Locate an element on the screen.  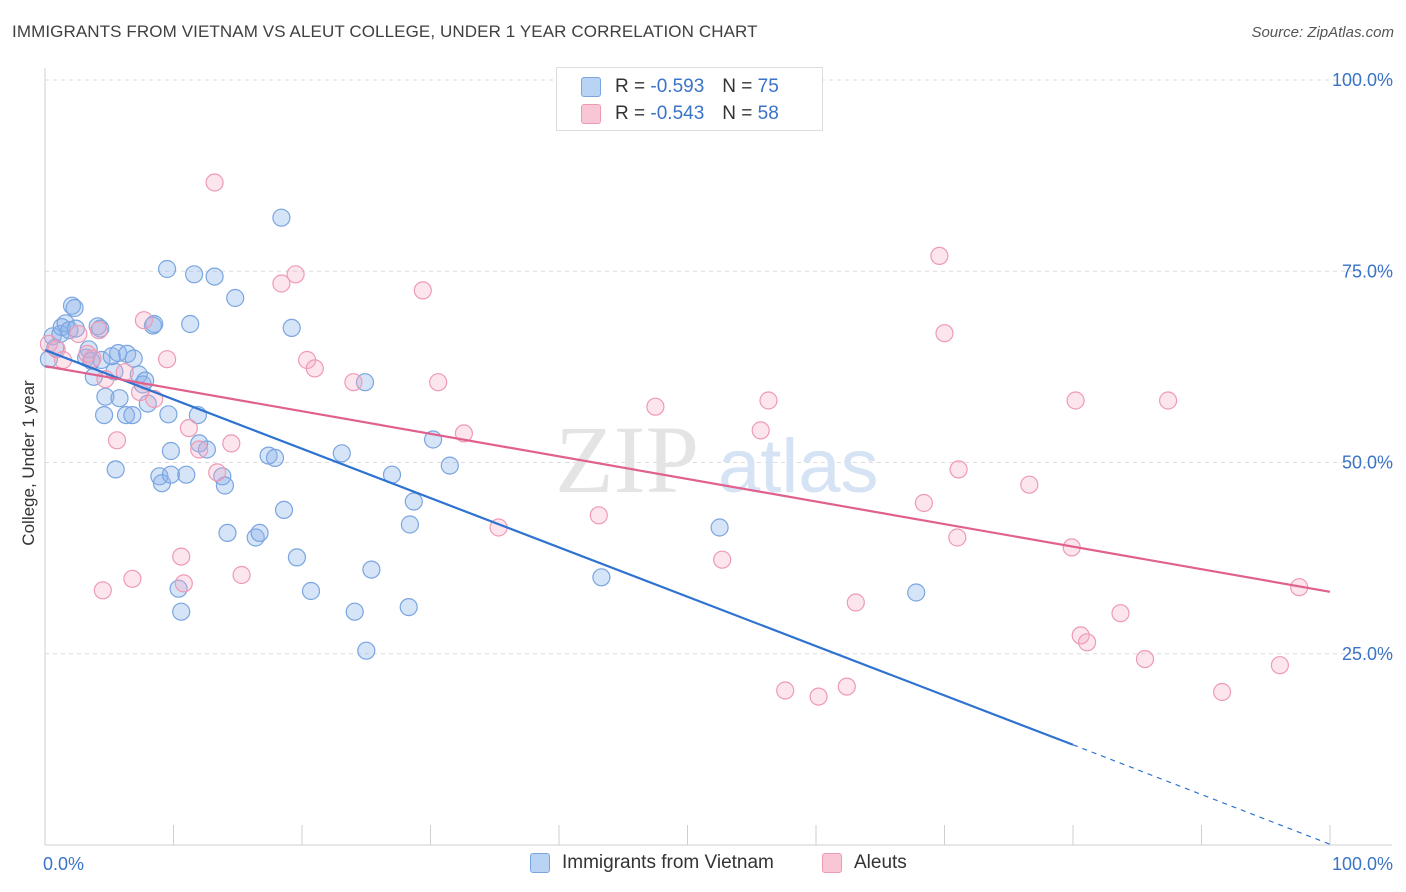
legend-n-value: 75 is located at coordinates (768, 86).